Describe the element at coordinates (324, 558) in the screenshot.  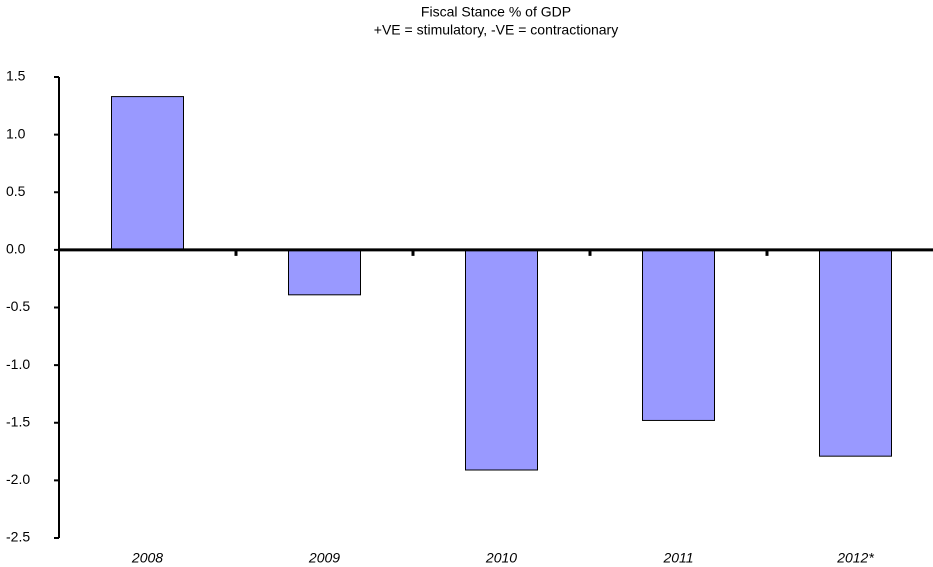
I see `x-tick-label: 2009` at that location.